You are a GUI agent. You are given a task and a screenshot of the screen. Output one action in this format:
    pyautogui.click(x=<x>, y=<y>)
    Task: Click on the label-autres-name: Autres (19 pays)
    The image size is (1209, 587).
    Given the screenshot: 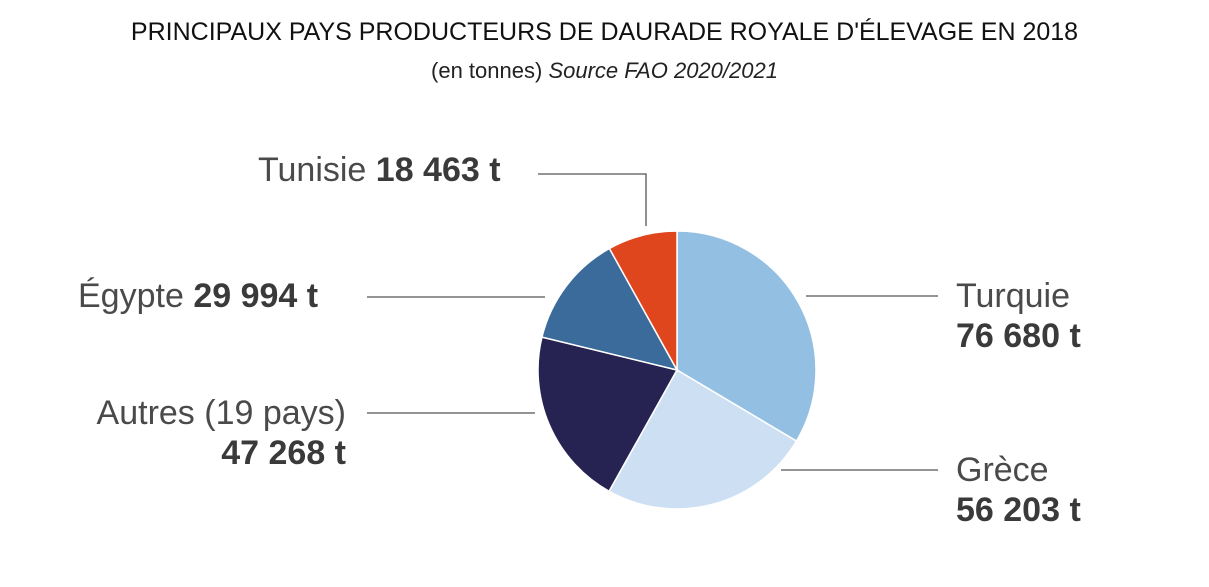 What is the action you would take?
    pyautogui.click(x=221, y=413)
    